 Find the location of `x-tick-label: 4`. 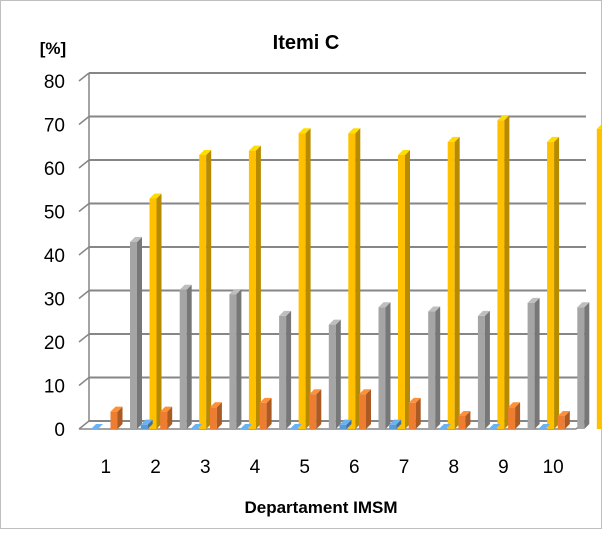

x-tick-label: 4 is located at coordinates (255, 467).